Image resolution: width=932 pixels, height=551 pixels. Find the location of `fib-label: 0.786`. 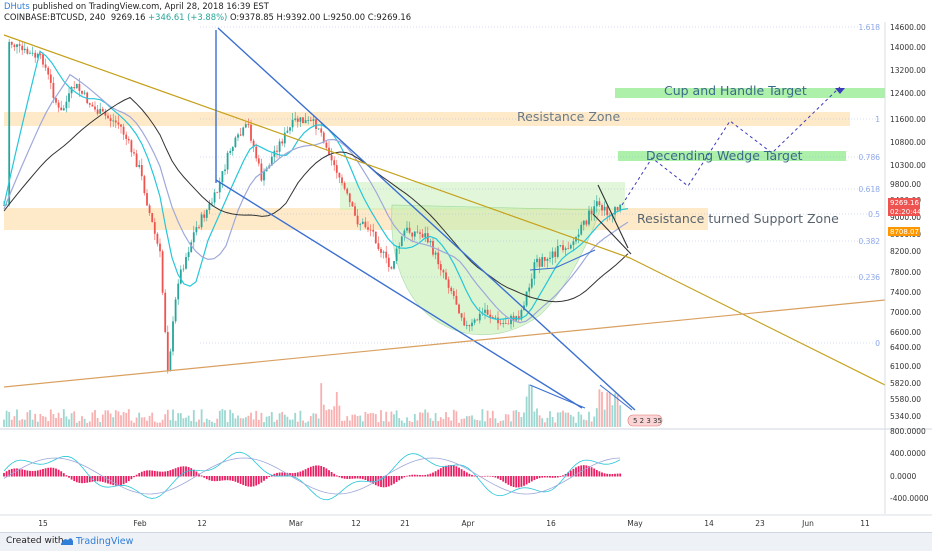

fib-label: 0.786 is located at coordinates (870, 157).